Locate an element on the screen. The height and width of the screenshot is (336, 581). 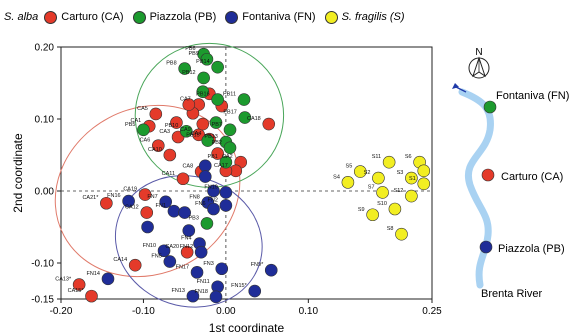
point-label: S1 is located at coordinates (412, 179).